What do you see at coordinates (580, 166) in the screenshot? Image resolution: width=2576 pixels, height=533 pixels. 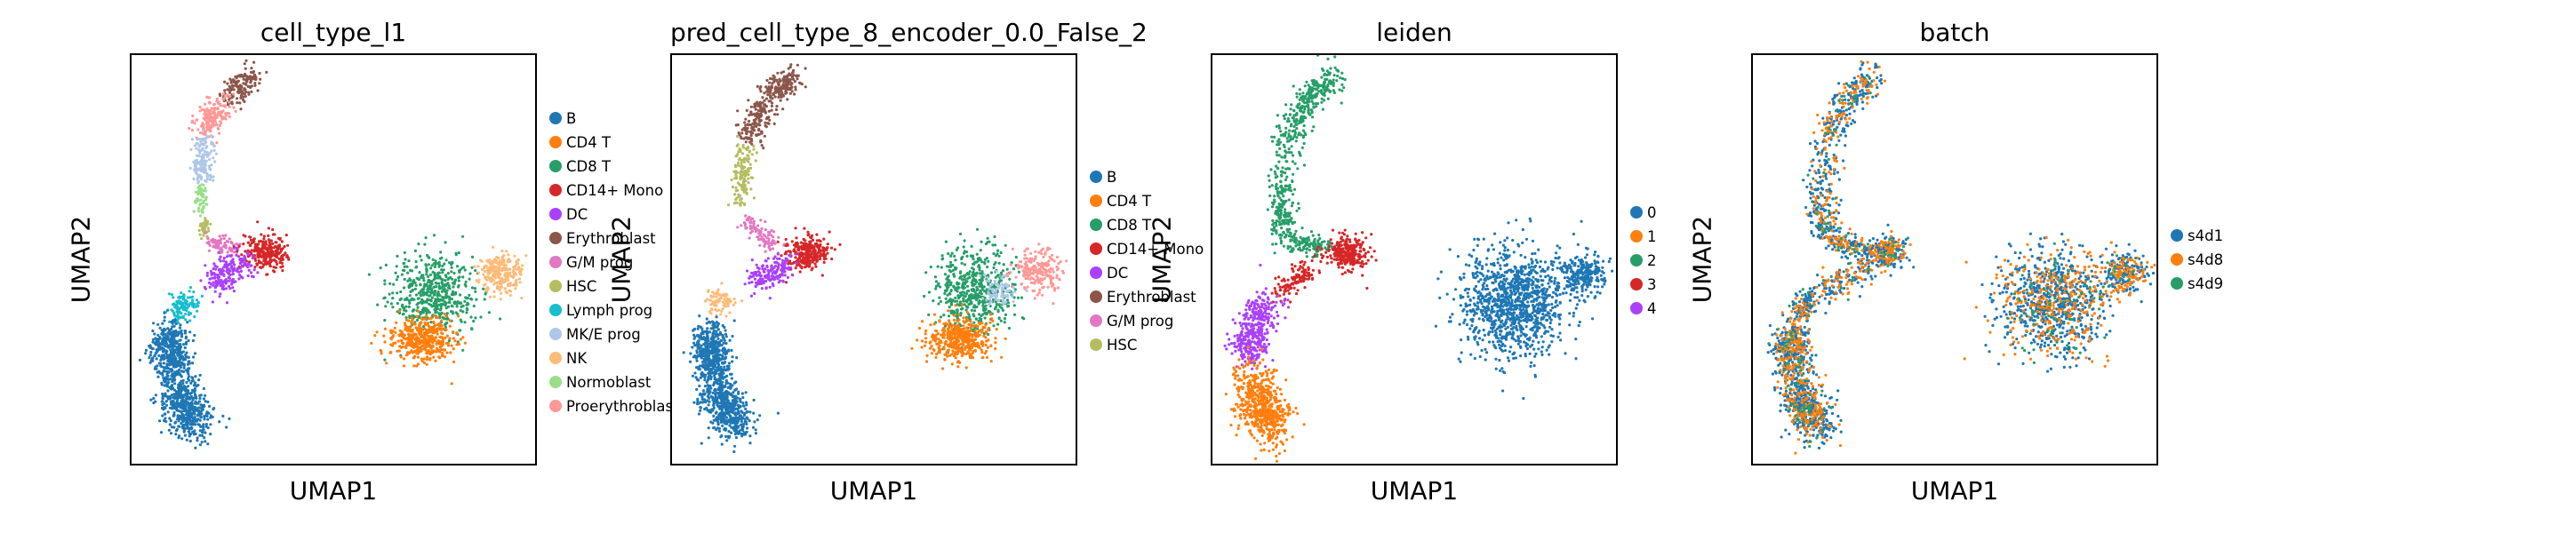 I see `legend-item: CD8 T` at bounding box center [580, 166].